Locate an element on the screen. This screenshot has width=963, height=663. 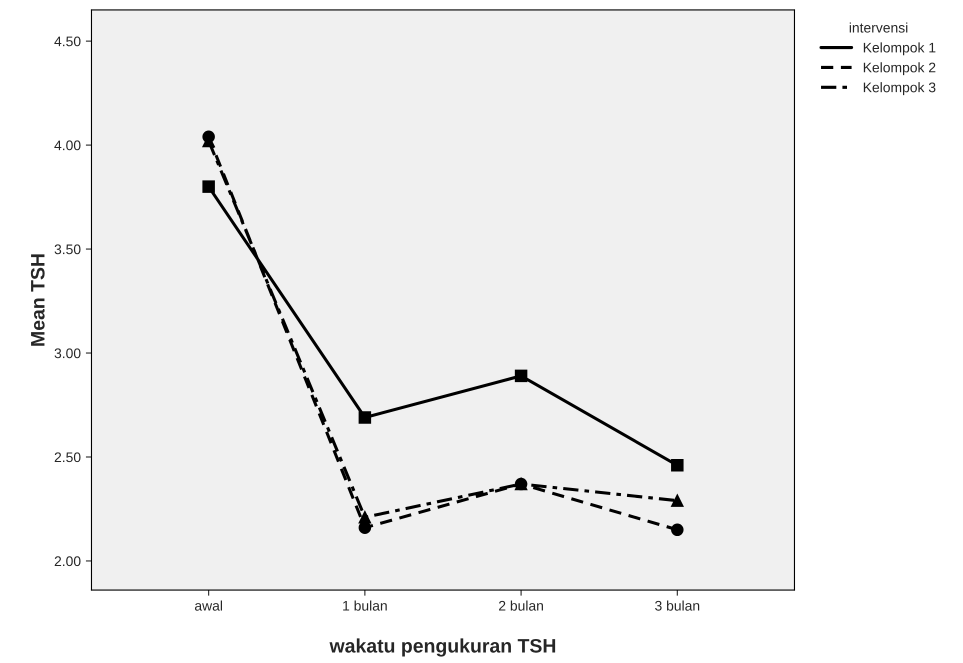
x-tick-label: awal is located at coordinates (208, 605).